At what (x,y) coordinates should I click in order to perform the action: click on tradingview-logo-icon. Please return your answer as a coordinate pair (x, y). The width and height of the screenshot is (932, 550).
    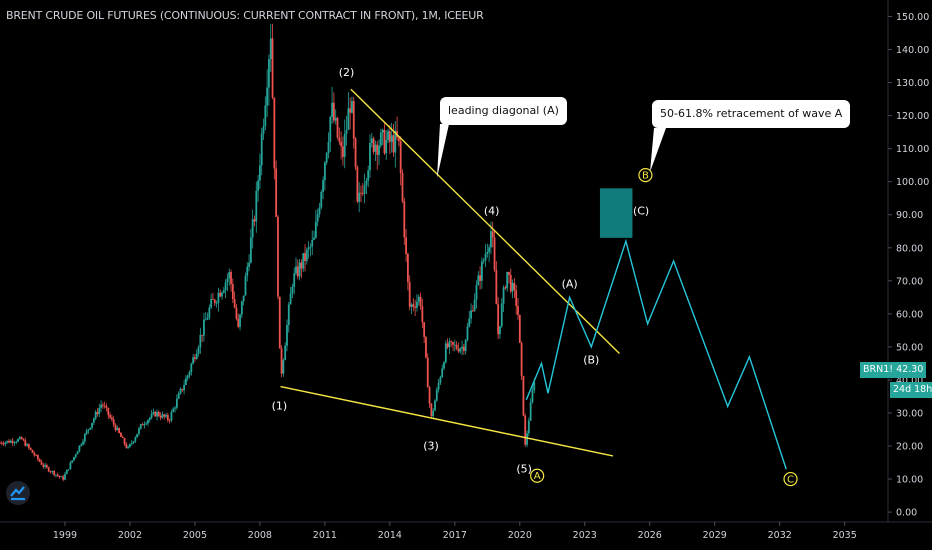
    Looking at the image, I should click on (18, 493).